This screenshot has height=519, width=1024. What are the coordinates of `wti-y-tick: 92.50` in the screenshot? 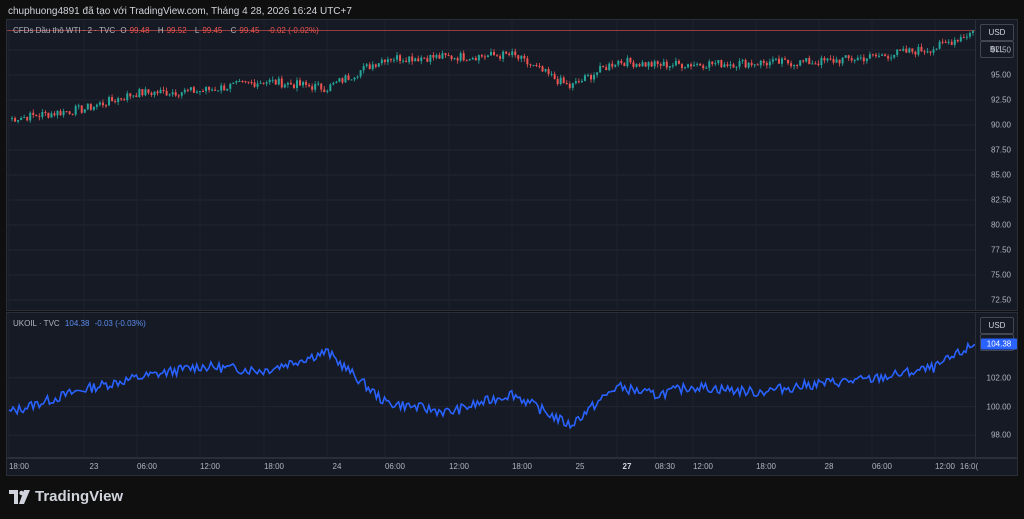 It's located at (1000, 100).